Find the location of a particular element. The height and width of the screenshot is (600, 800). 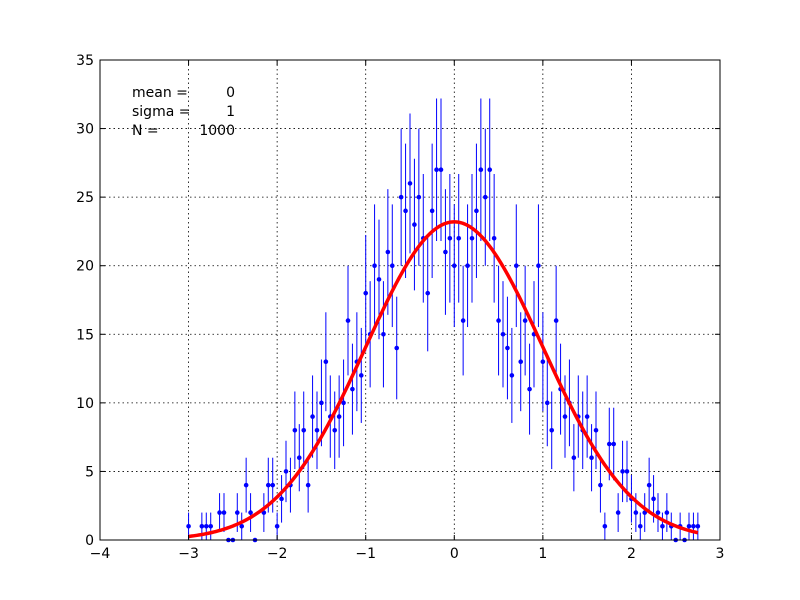

annotation-value: 0 is located at coordinates (230, 93).